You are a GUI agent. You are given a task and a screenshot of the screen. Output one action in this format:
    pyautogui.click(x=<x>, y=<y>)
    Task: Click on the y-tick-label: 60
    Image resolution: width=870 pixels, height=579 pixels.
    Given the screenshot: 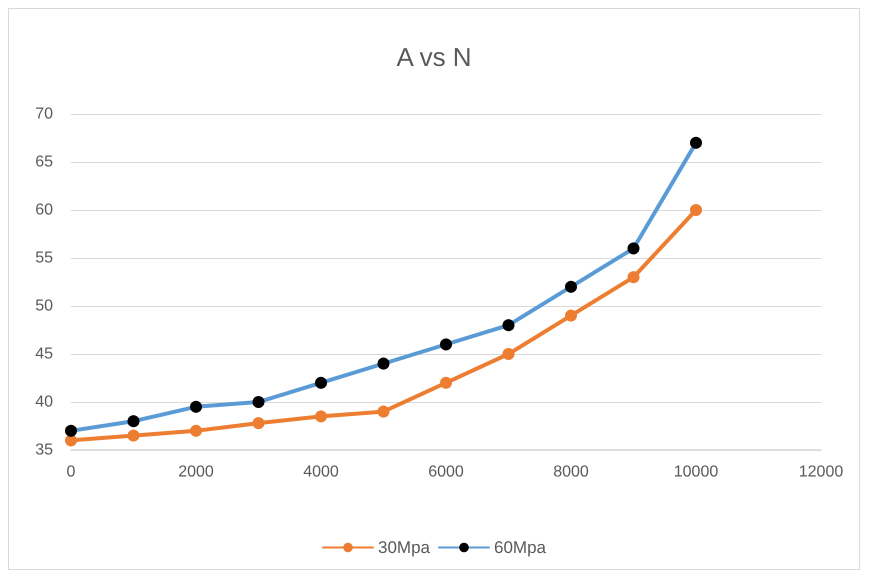 What is the action you would take?
    pyautogui.click(x=44, y=210)
    